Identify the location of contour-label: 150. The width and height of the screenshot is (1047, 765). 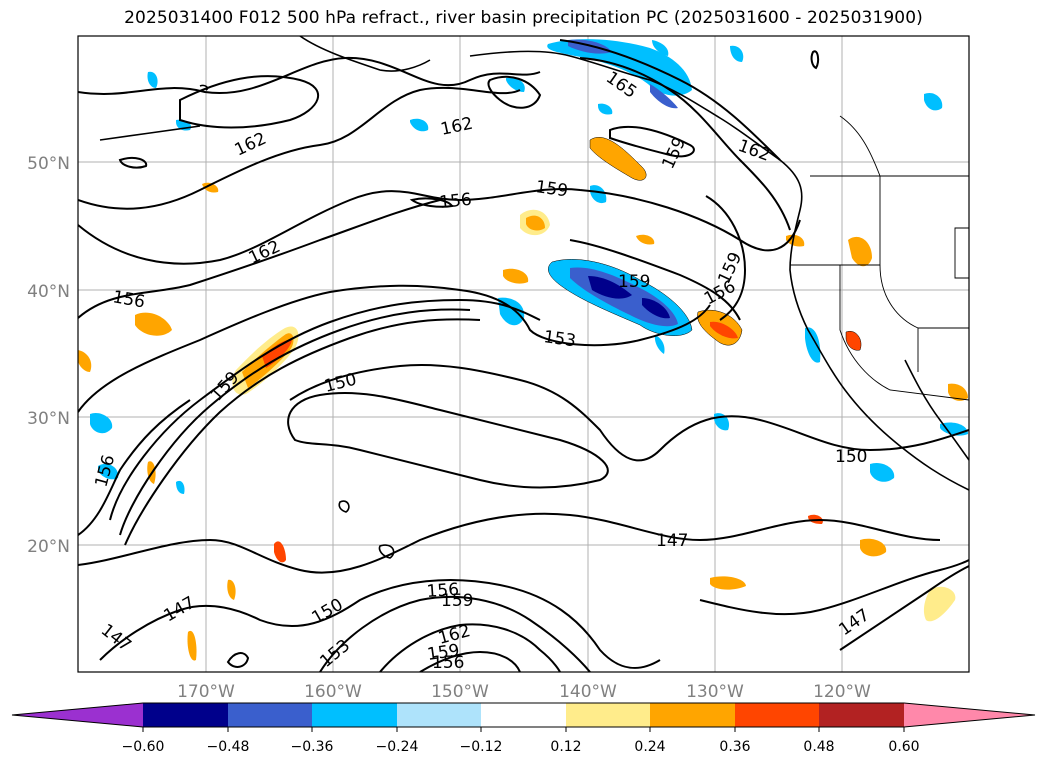
(851, 457).